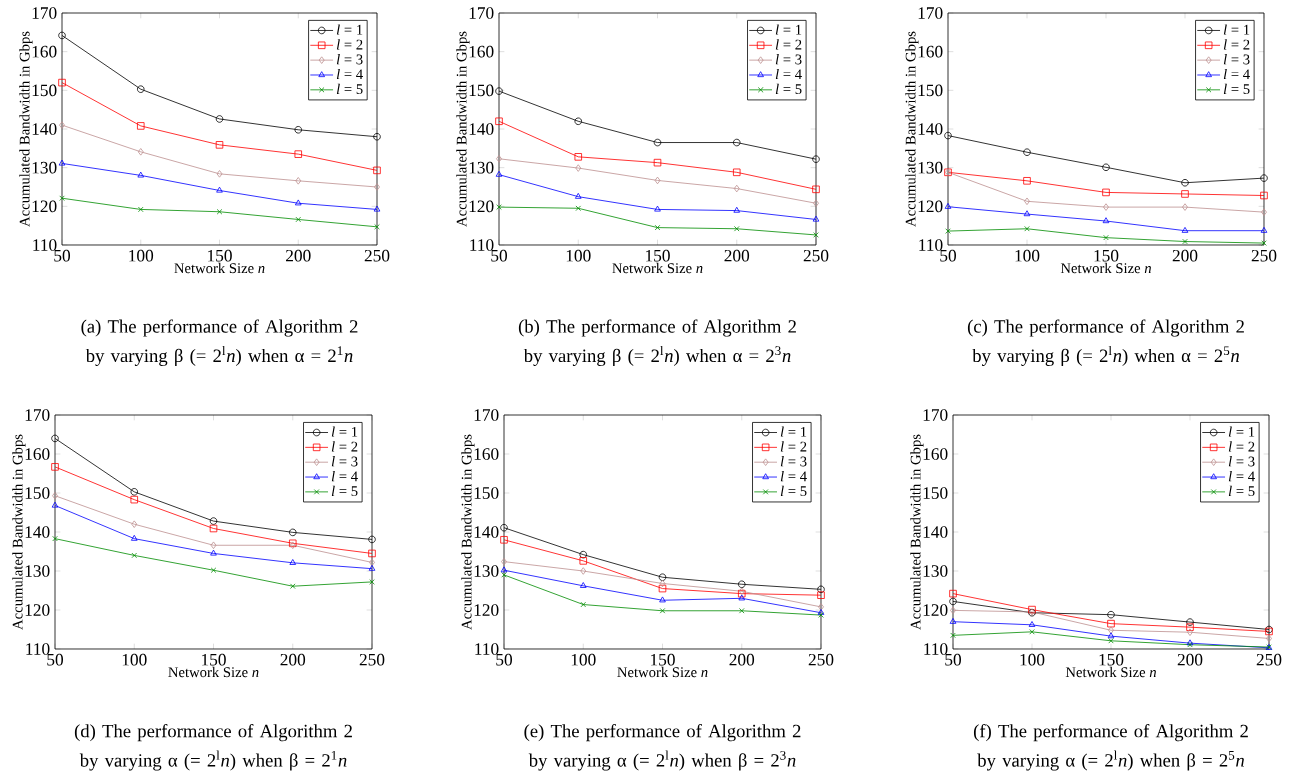 The width and height of the screenshot is (1307, 782). Describe the element at coordinates (504, 659) in the screenshot. I see `x-tick-label: 50` at that location.